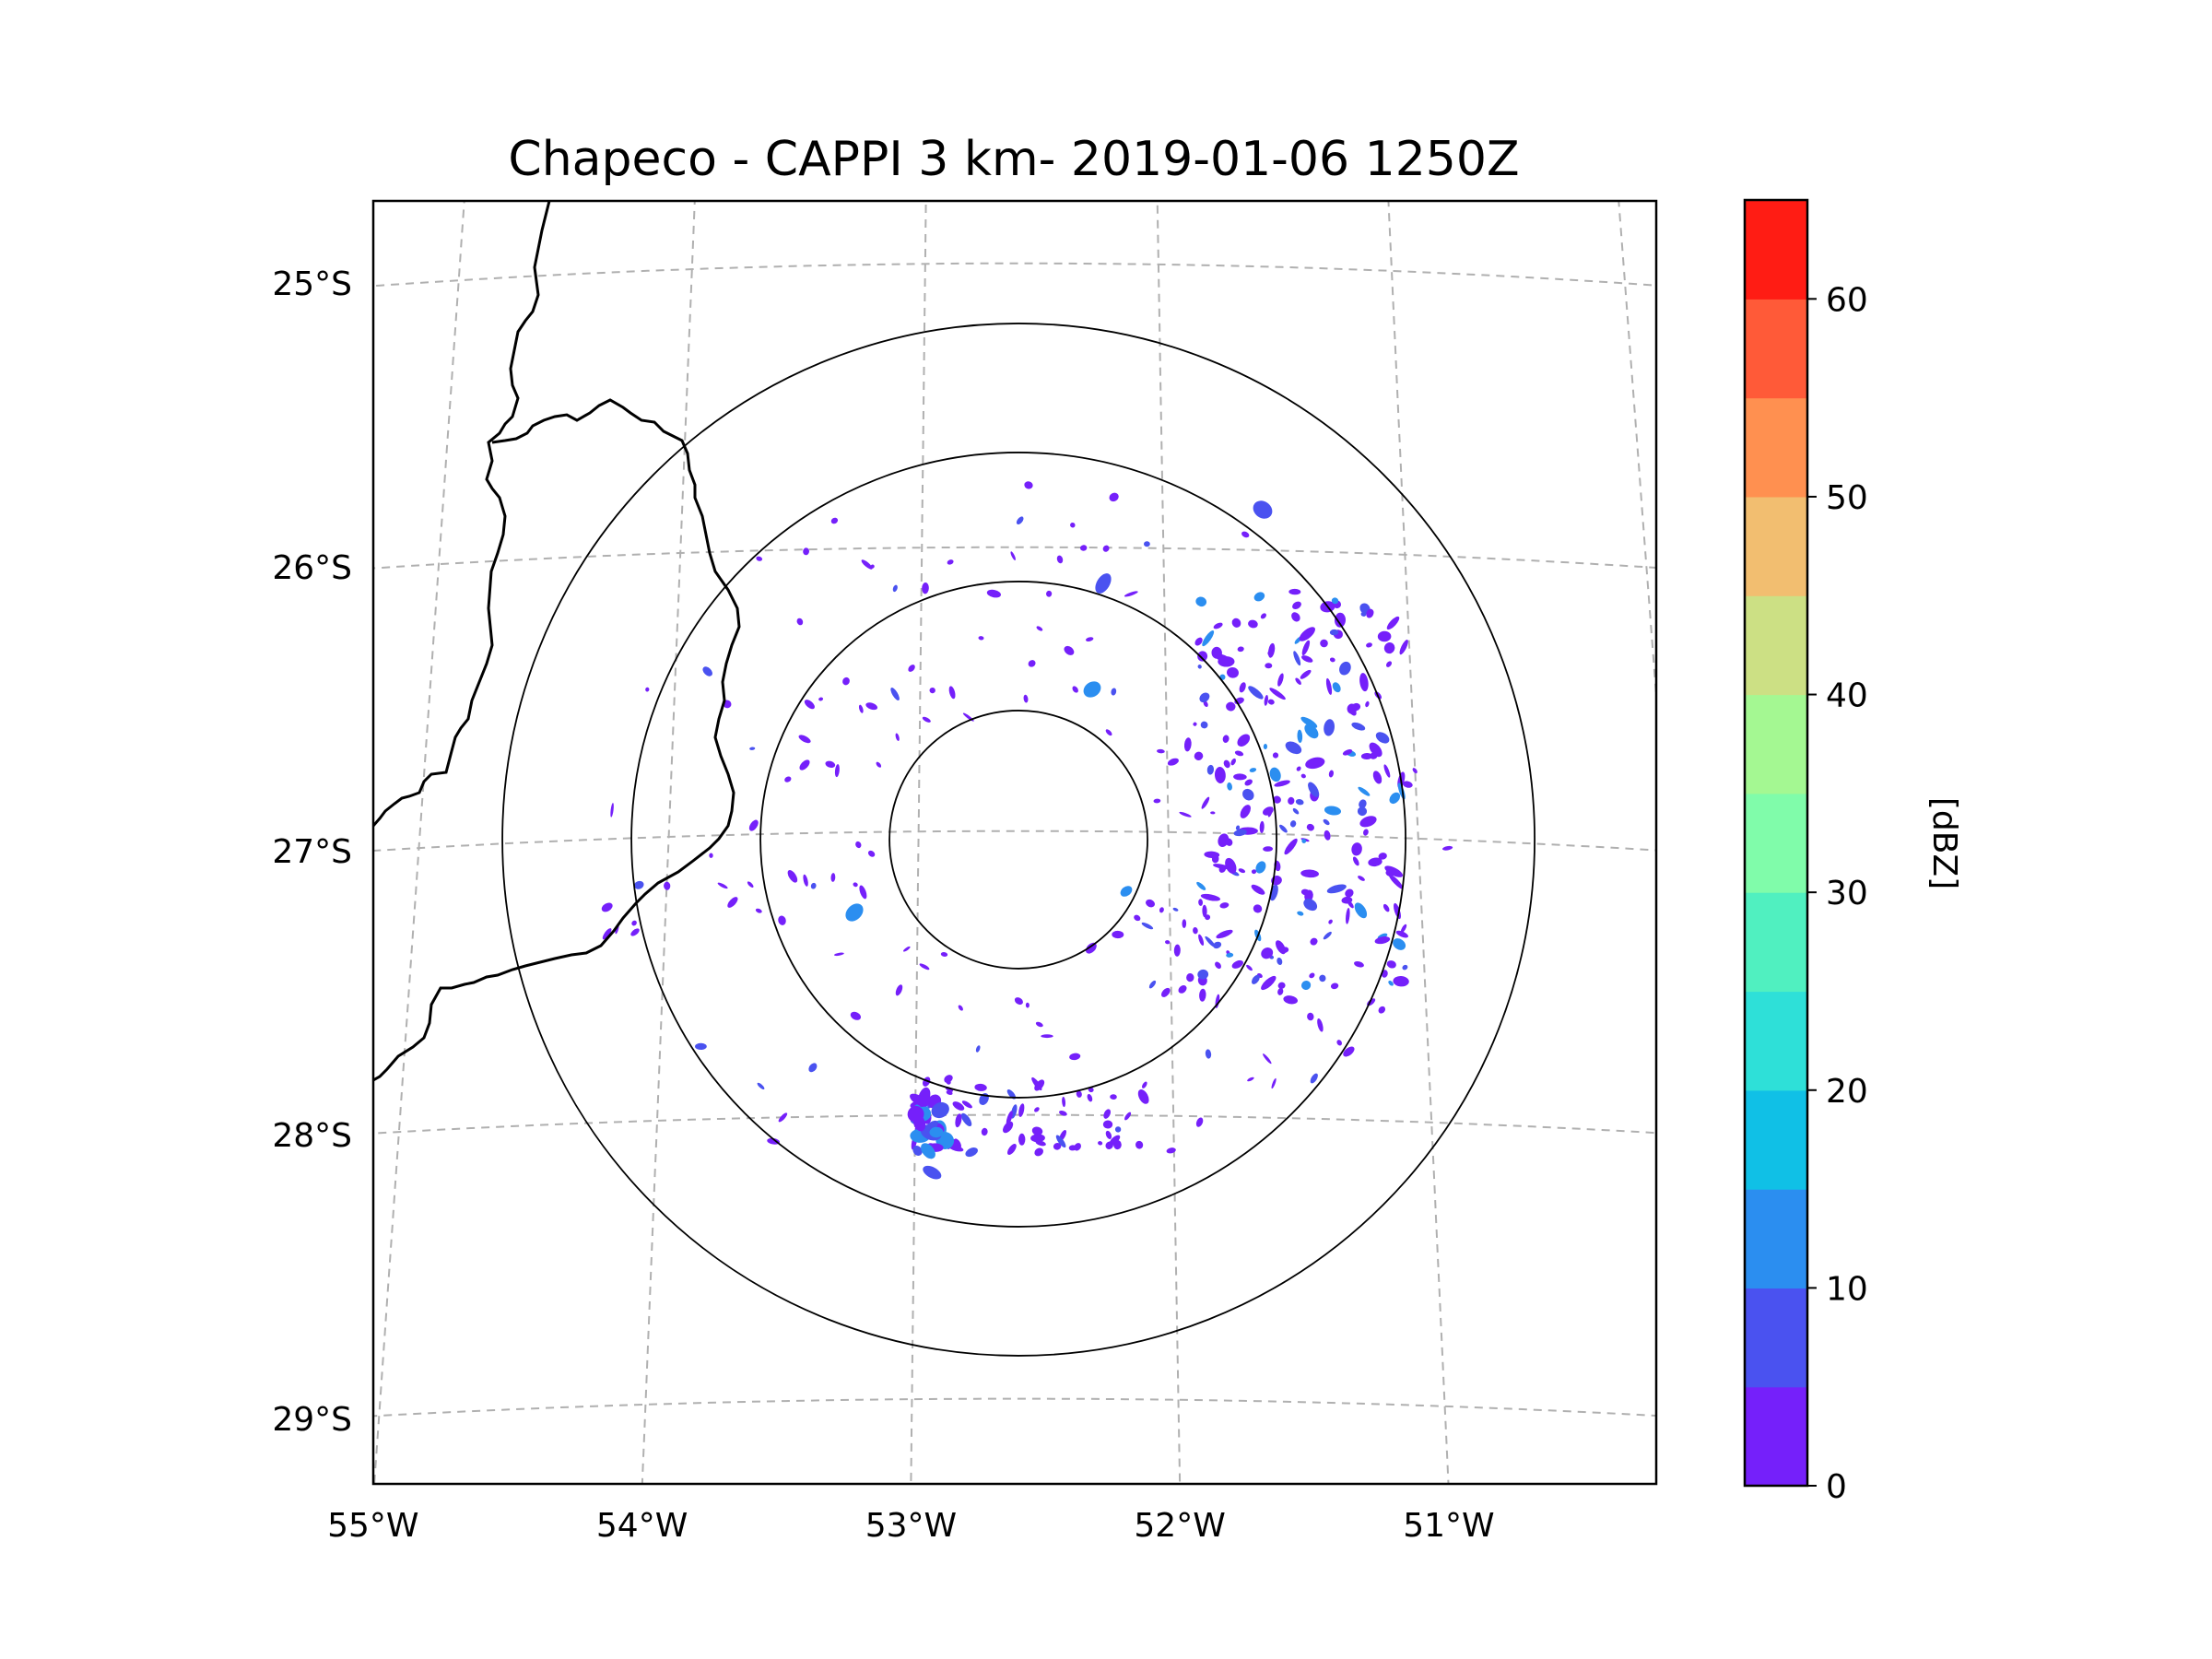  What do you see at coordinates (312, 1136) in the screenshot?
I see `lat-tick-label: 28°S` at bounding box center [312, 1136].